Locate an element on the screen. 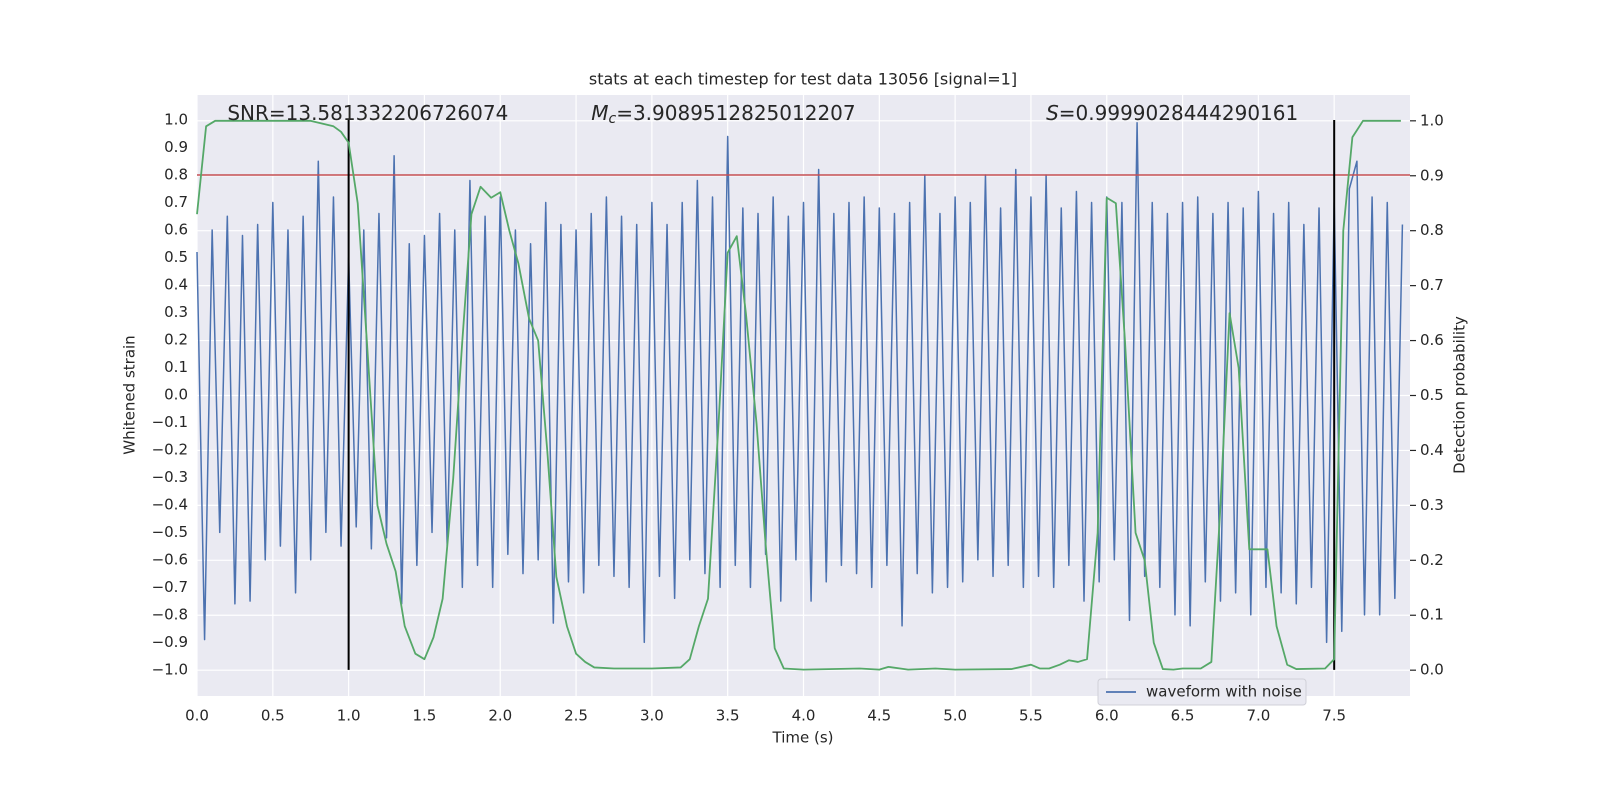  y-tick-label: 0.7 is located at coordinates (176, 202).